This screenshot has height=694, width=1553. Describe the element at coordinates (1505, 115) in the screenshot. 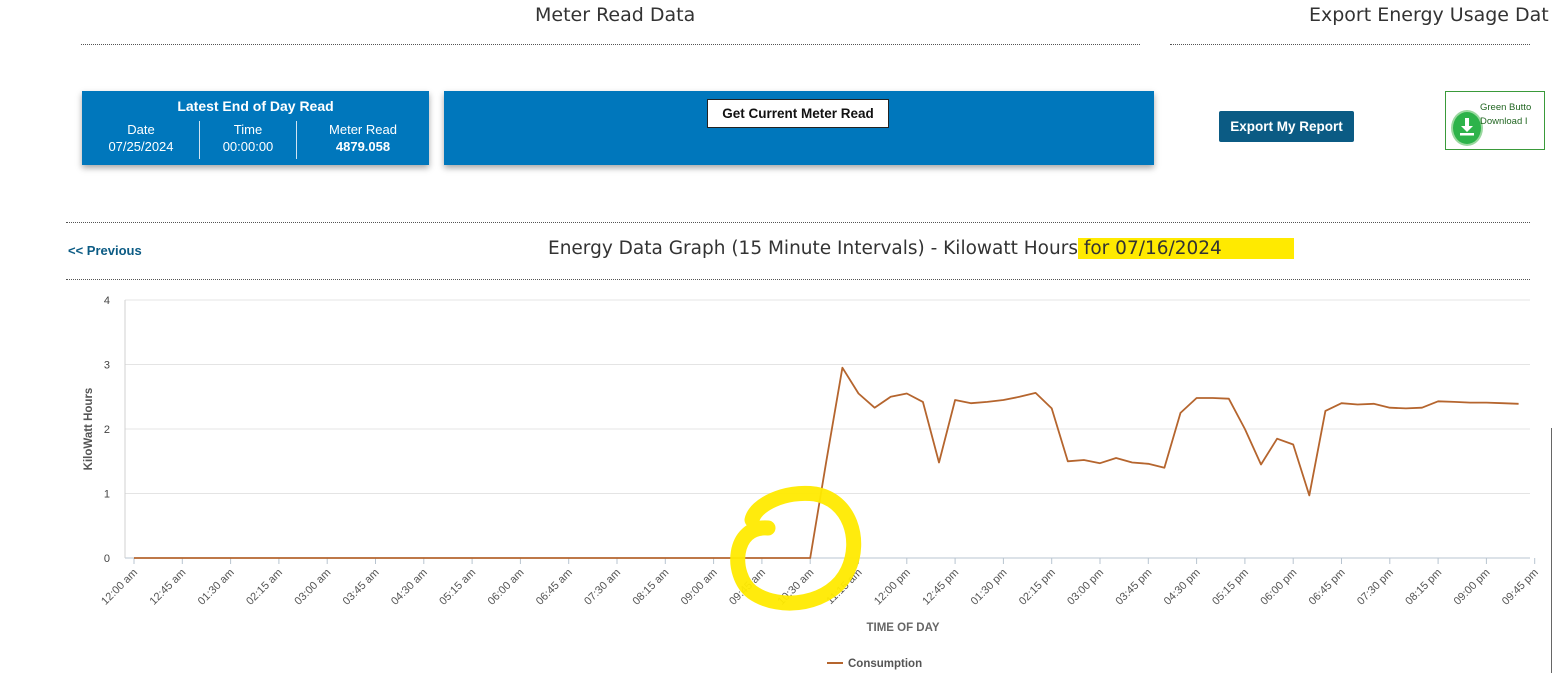

I see `green-button-label: Green Butto Download I` at that location.